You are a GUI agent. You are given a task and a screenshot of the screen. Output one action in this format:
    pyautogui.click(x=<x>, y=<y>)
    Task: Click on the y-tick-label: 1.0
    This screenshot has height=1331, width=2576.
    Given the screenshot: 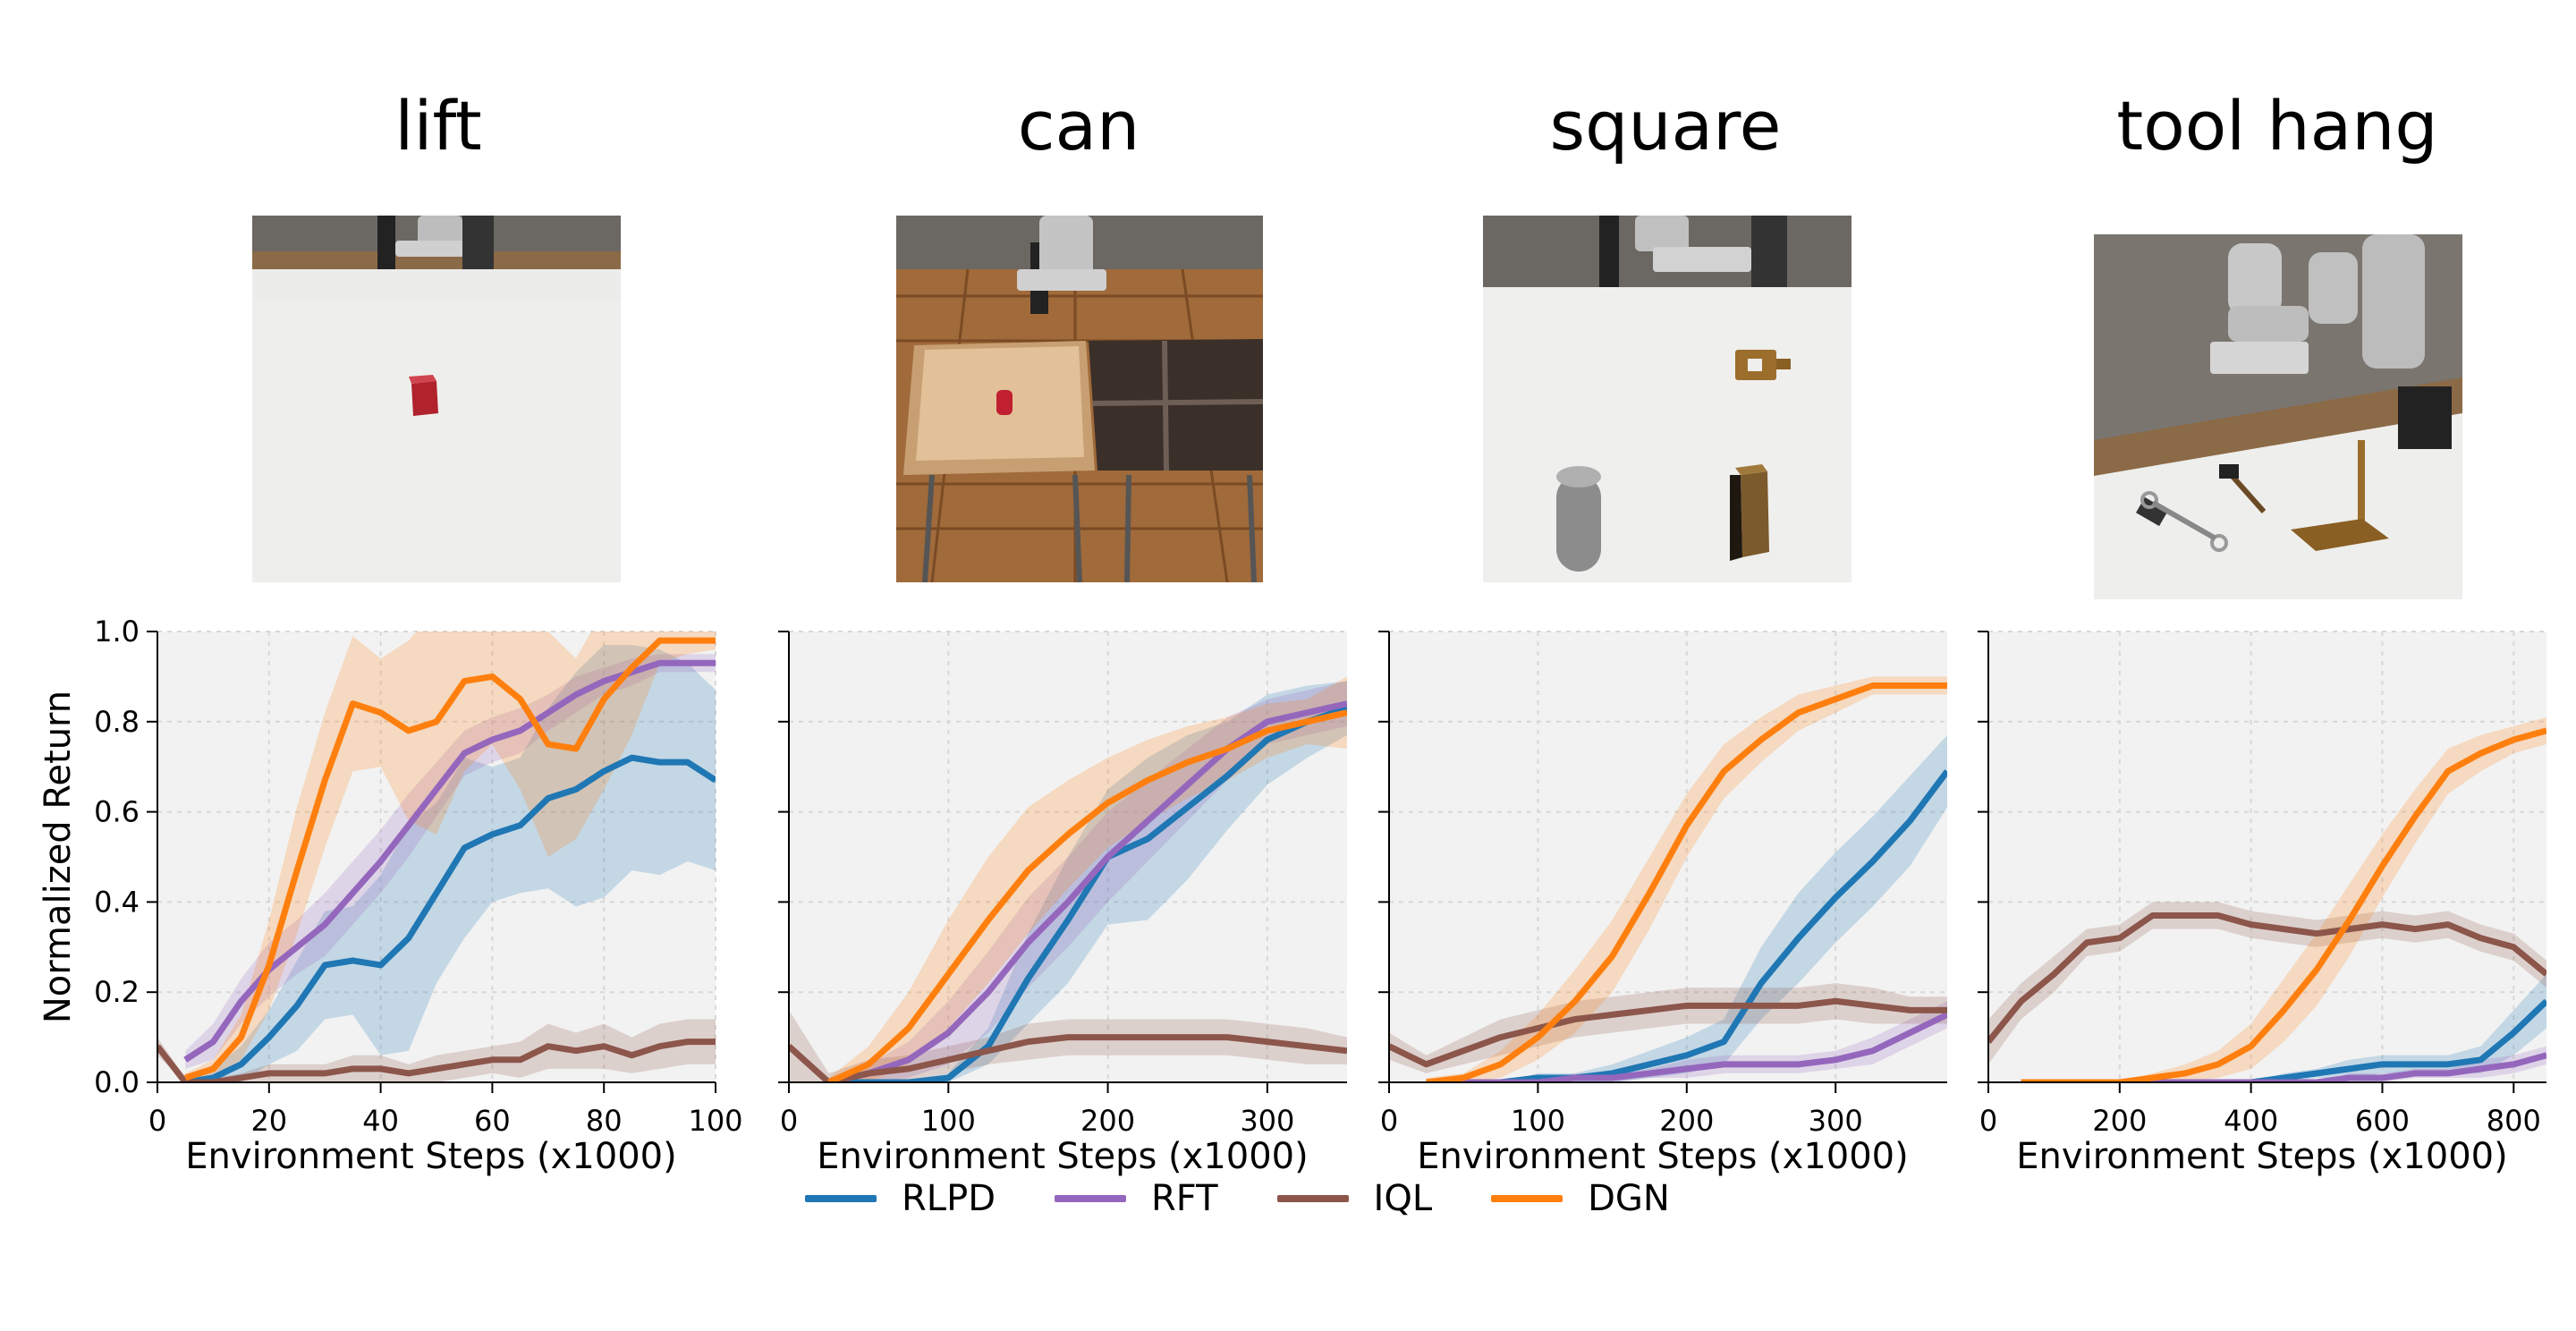 What is the action you would take?
    pyautogui.click(x=117, y=632)
    